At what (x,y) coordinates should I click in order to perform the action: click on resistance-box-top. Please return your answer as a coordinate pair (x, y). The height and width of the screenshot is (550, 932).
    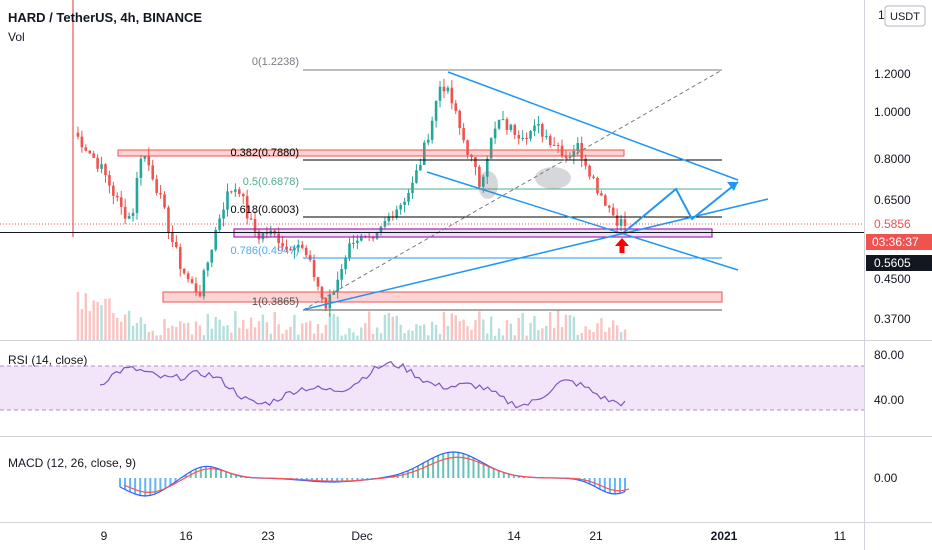
    Looking at the image, I should click on (371, 153).